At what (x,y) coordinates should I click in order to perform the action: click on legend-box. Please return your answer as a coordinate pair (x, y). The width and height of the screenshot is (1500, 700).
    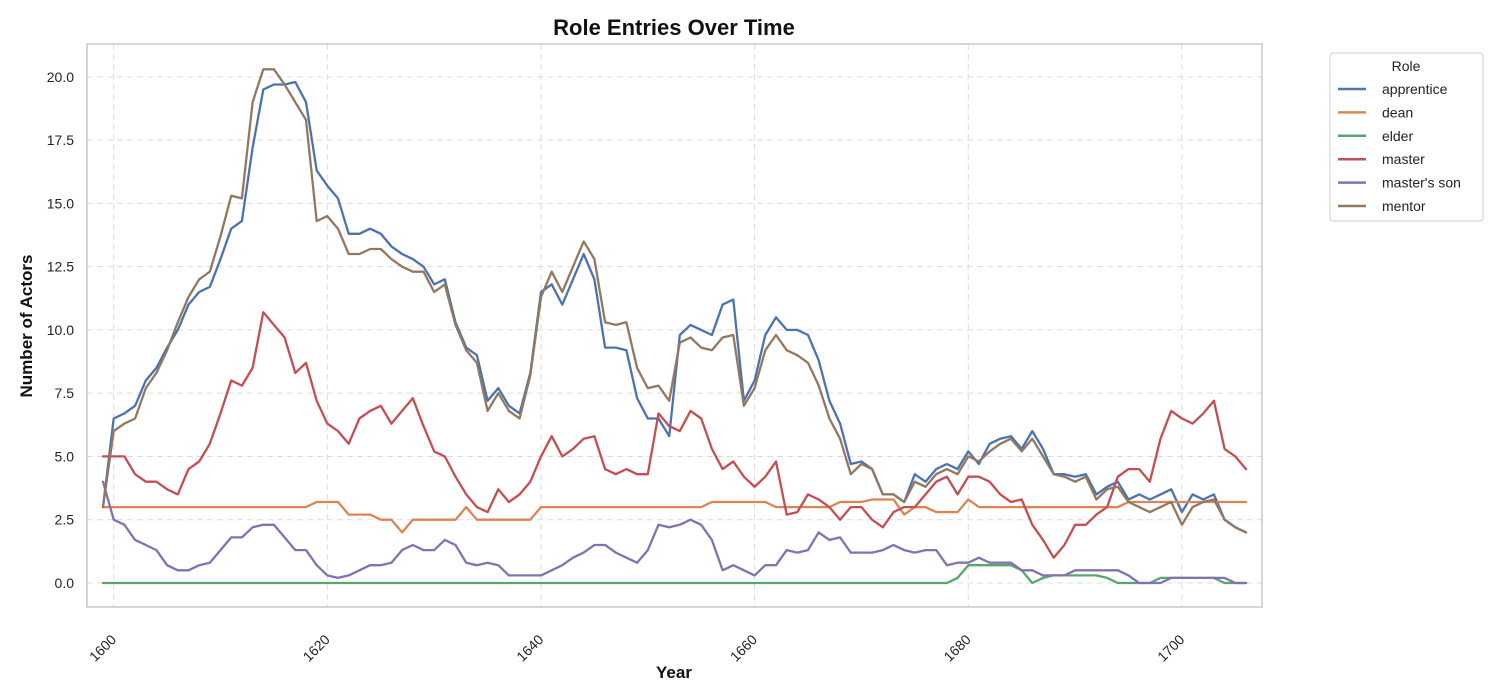
    Looking at the image, I should click on (1406, 137).